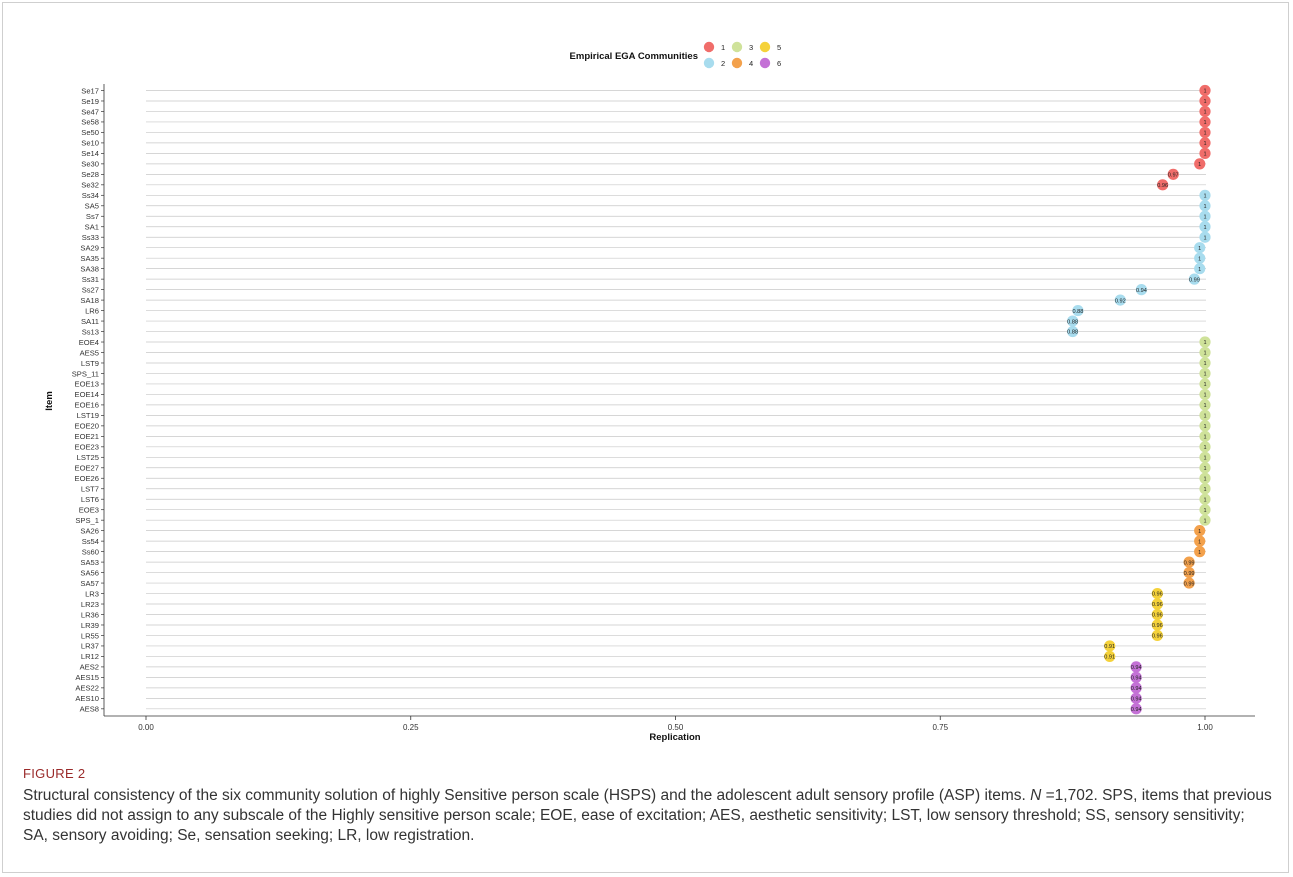 This screenshot has width=1293, height=877. I want to click on y-tick-label: LR3, so click(92, 593).